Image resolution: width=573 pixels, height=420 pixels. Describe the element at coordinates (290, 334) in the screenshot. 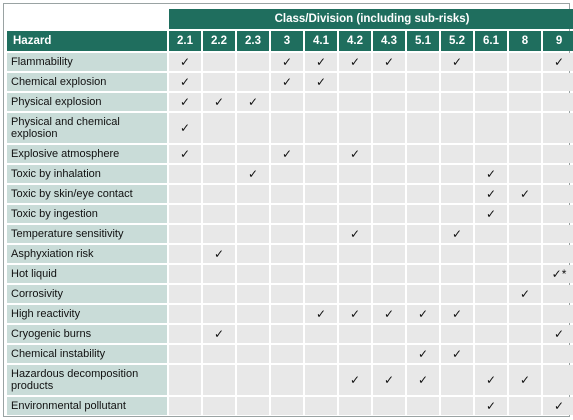

I see `table-row: Cryogenic burns ✓ ✓` at that location.